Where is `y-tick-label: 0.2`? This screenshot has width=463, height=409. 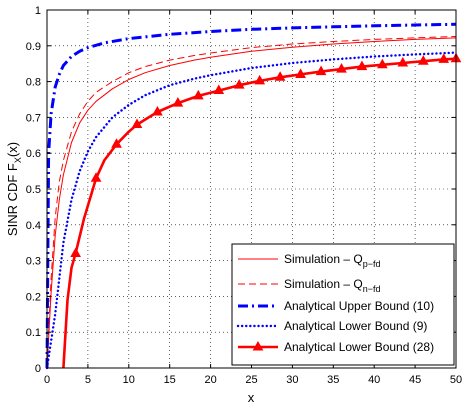 y-tick-label: 0.2 is located at coordinates (33, 297).